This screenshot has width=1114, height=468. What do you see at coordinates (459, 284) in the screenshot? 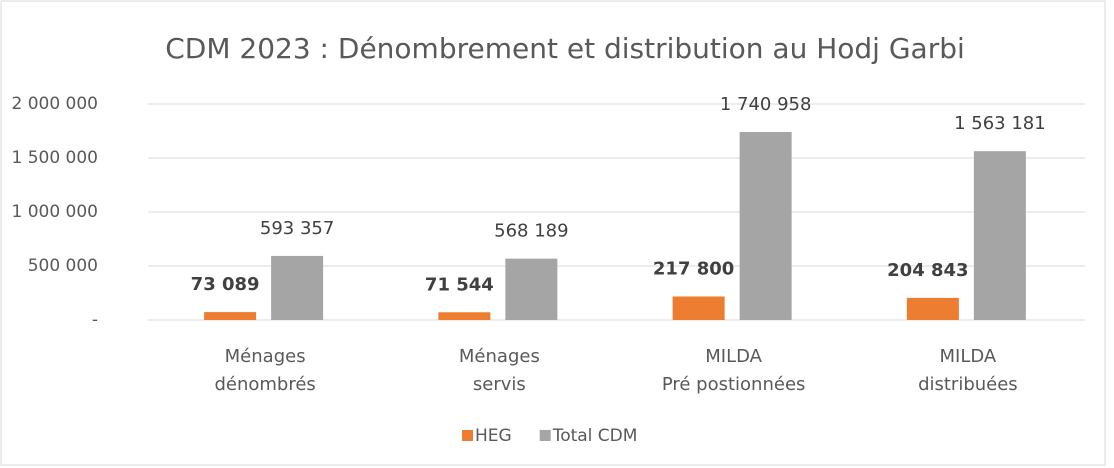
I see `value-label: 71 544` at bounding box center [459, 284].